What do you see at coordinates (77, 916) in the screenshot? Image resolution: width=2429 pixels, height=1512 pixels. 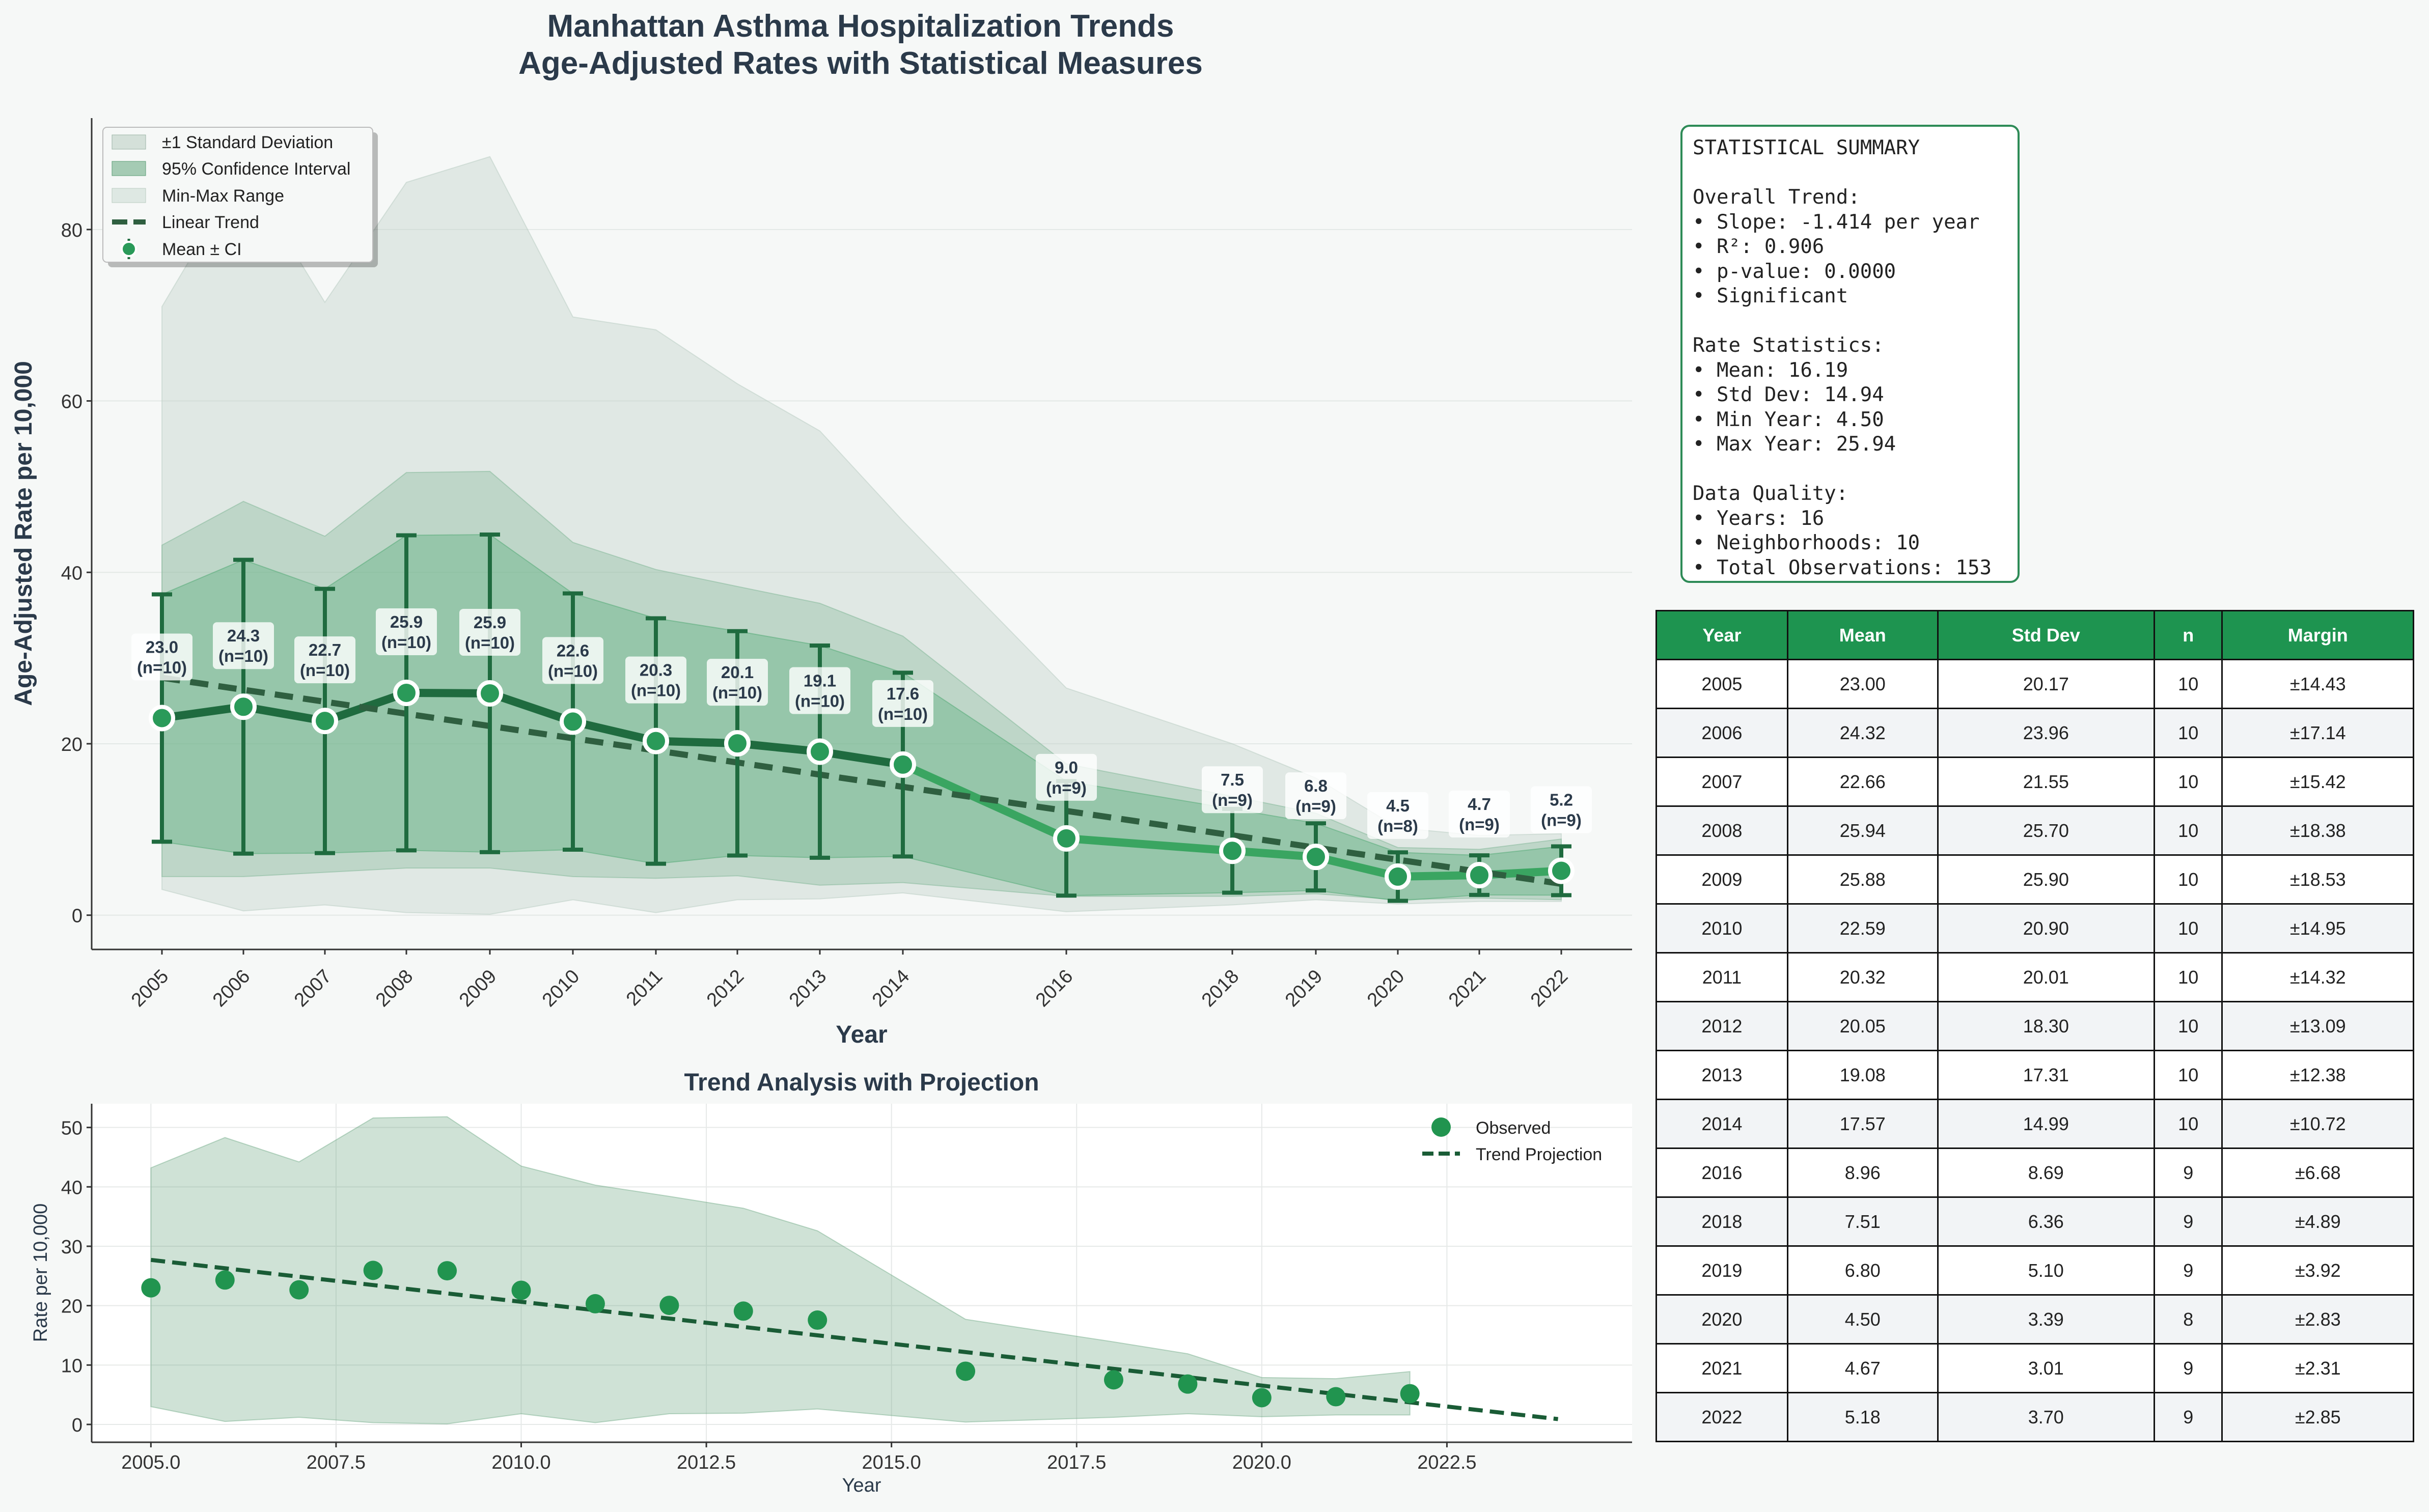 I see `main-y-tick-label: 0` at bounding box center [77, 916].